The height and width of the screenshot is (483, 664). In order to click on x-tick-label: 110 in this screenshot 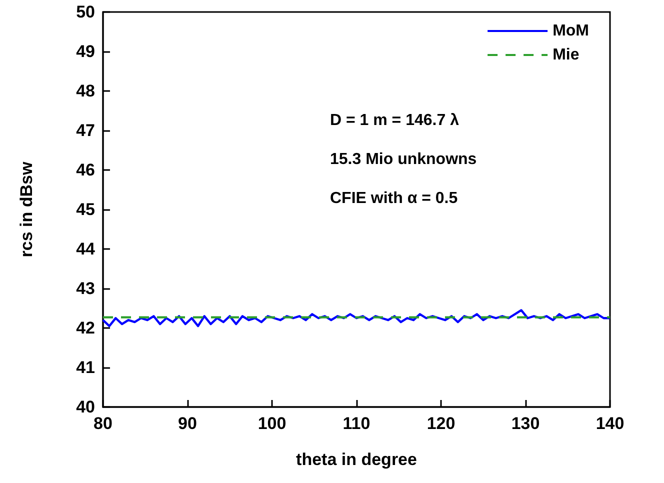, I will do `click(356, 423)`.